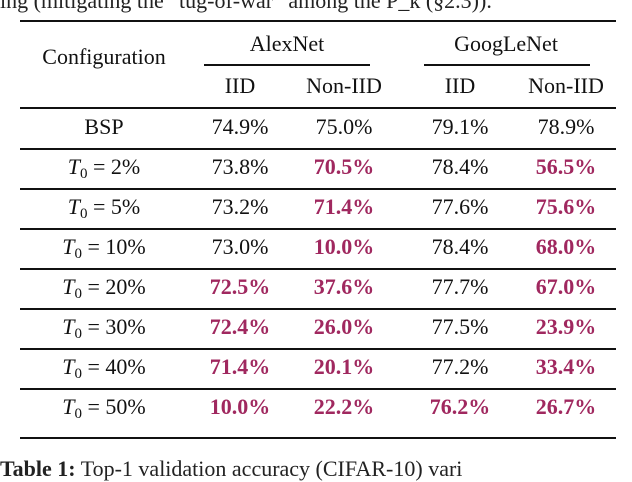 The height and width of the screenshot is (482, 632). Describe the element at coordinates (507, 65) in the screenshot. I see `googlenet-group-rule` at that location.